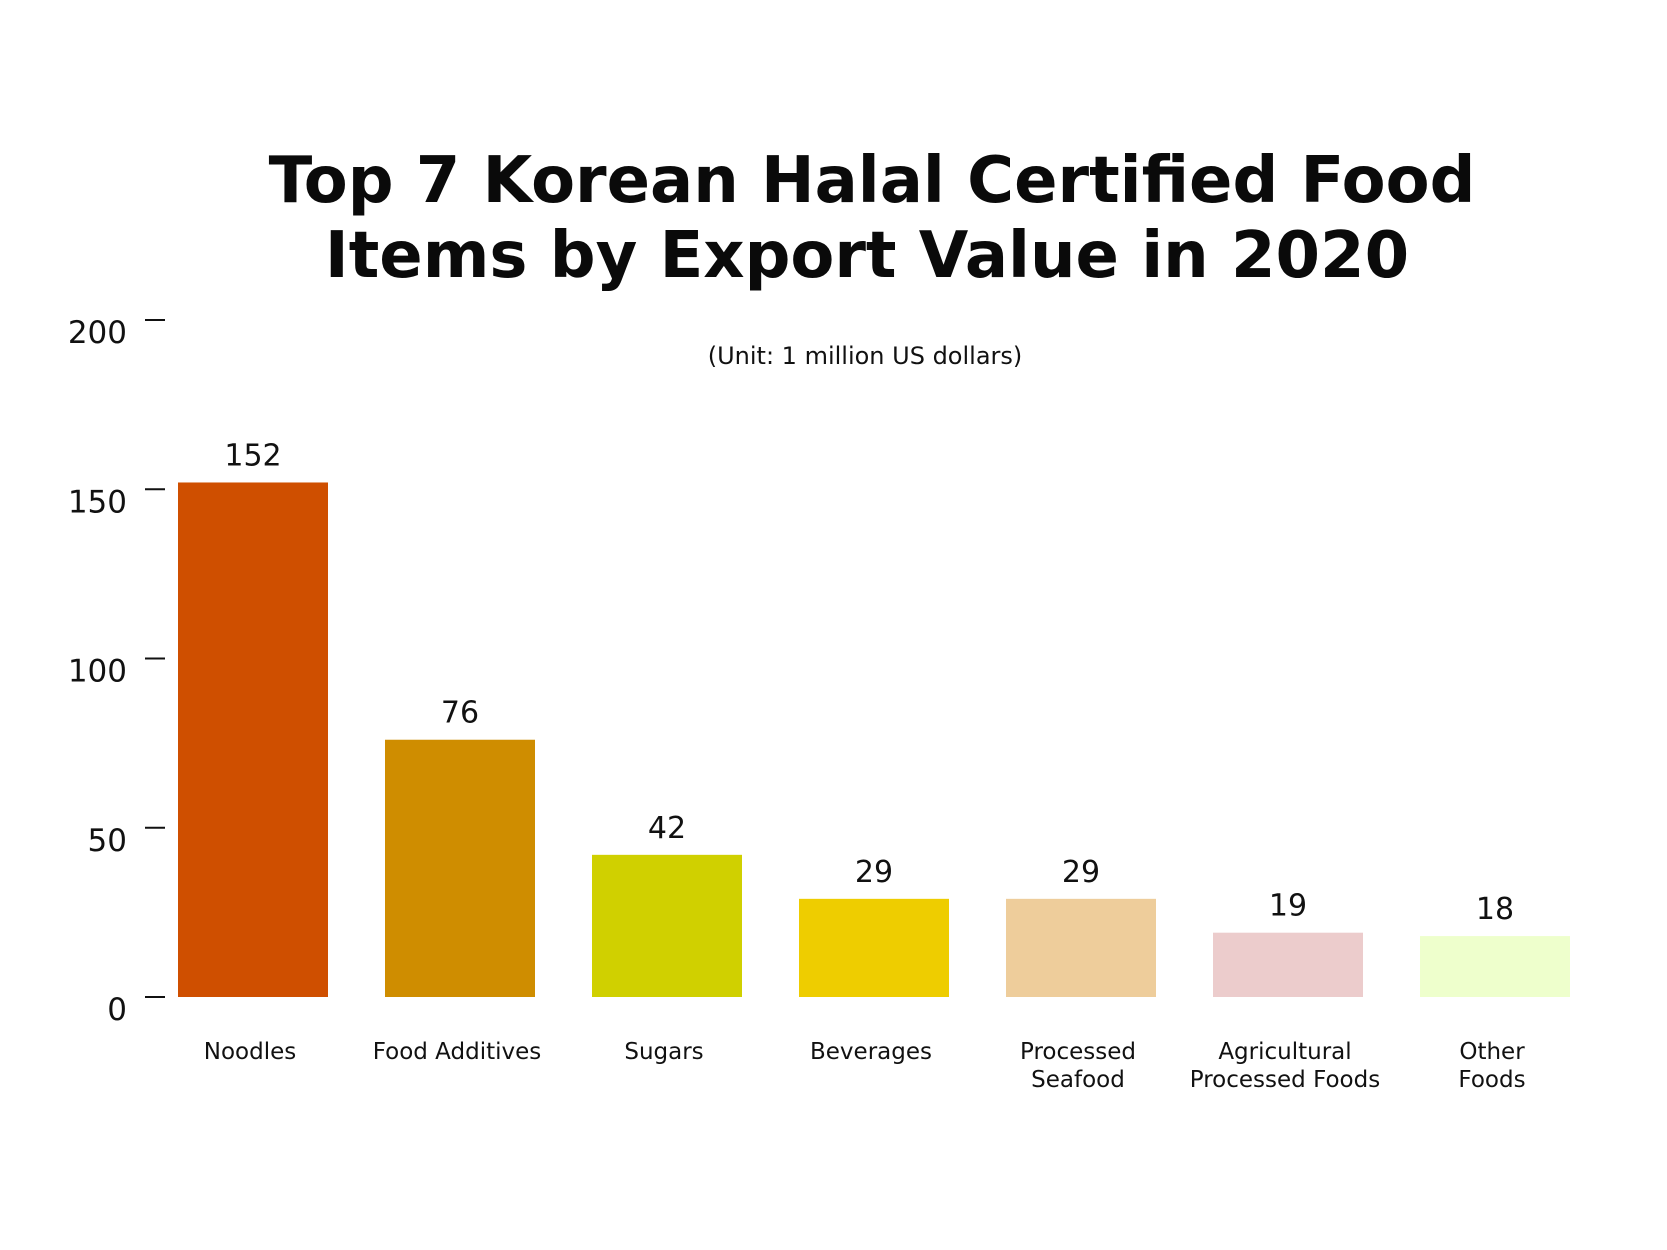  Describe the element at coordinates (1288, 906) in the screenshot. I see `value-label-agricultural-processed-foods: 19` at that location.